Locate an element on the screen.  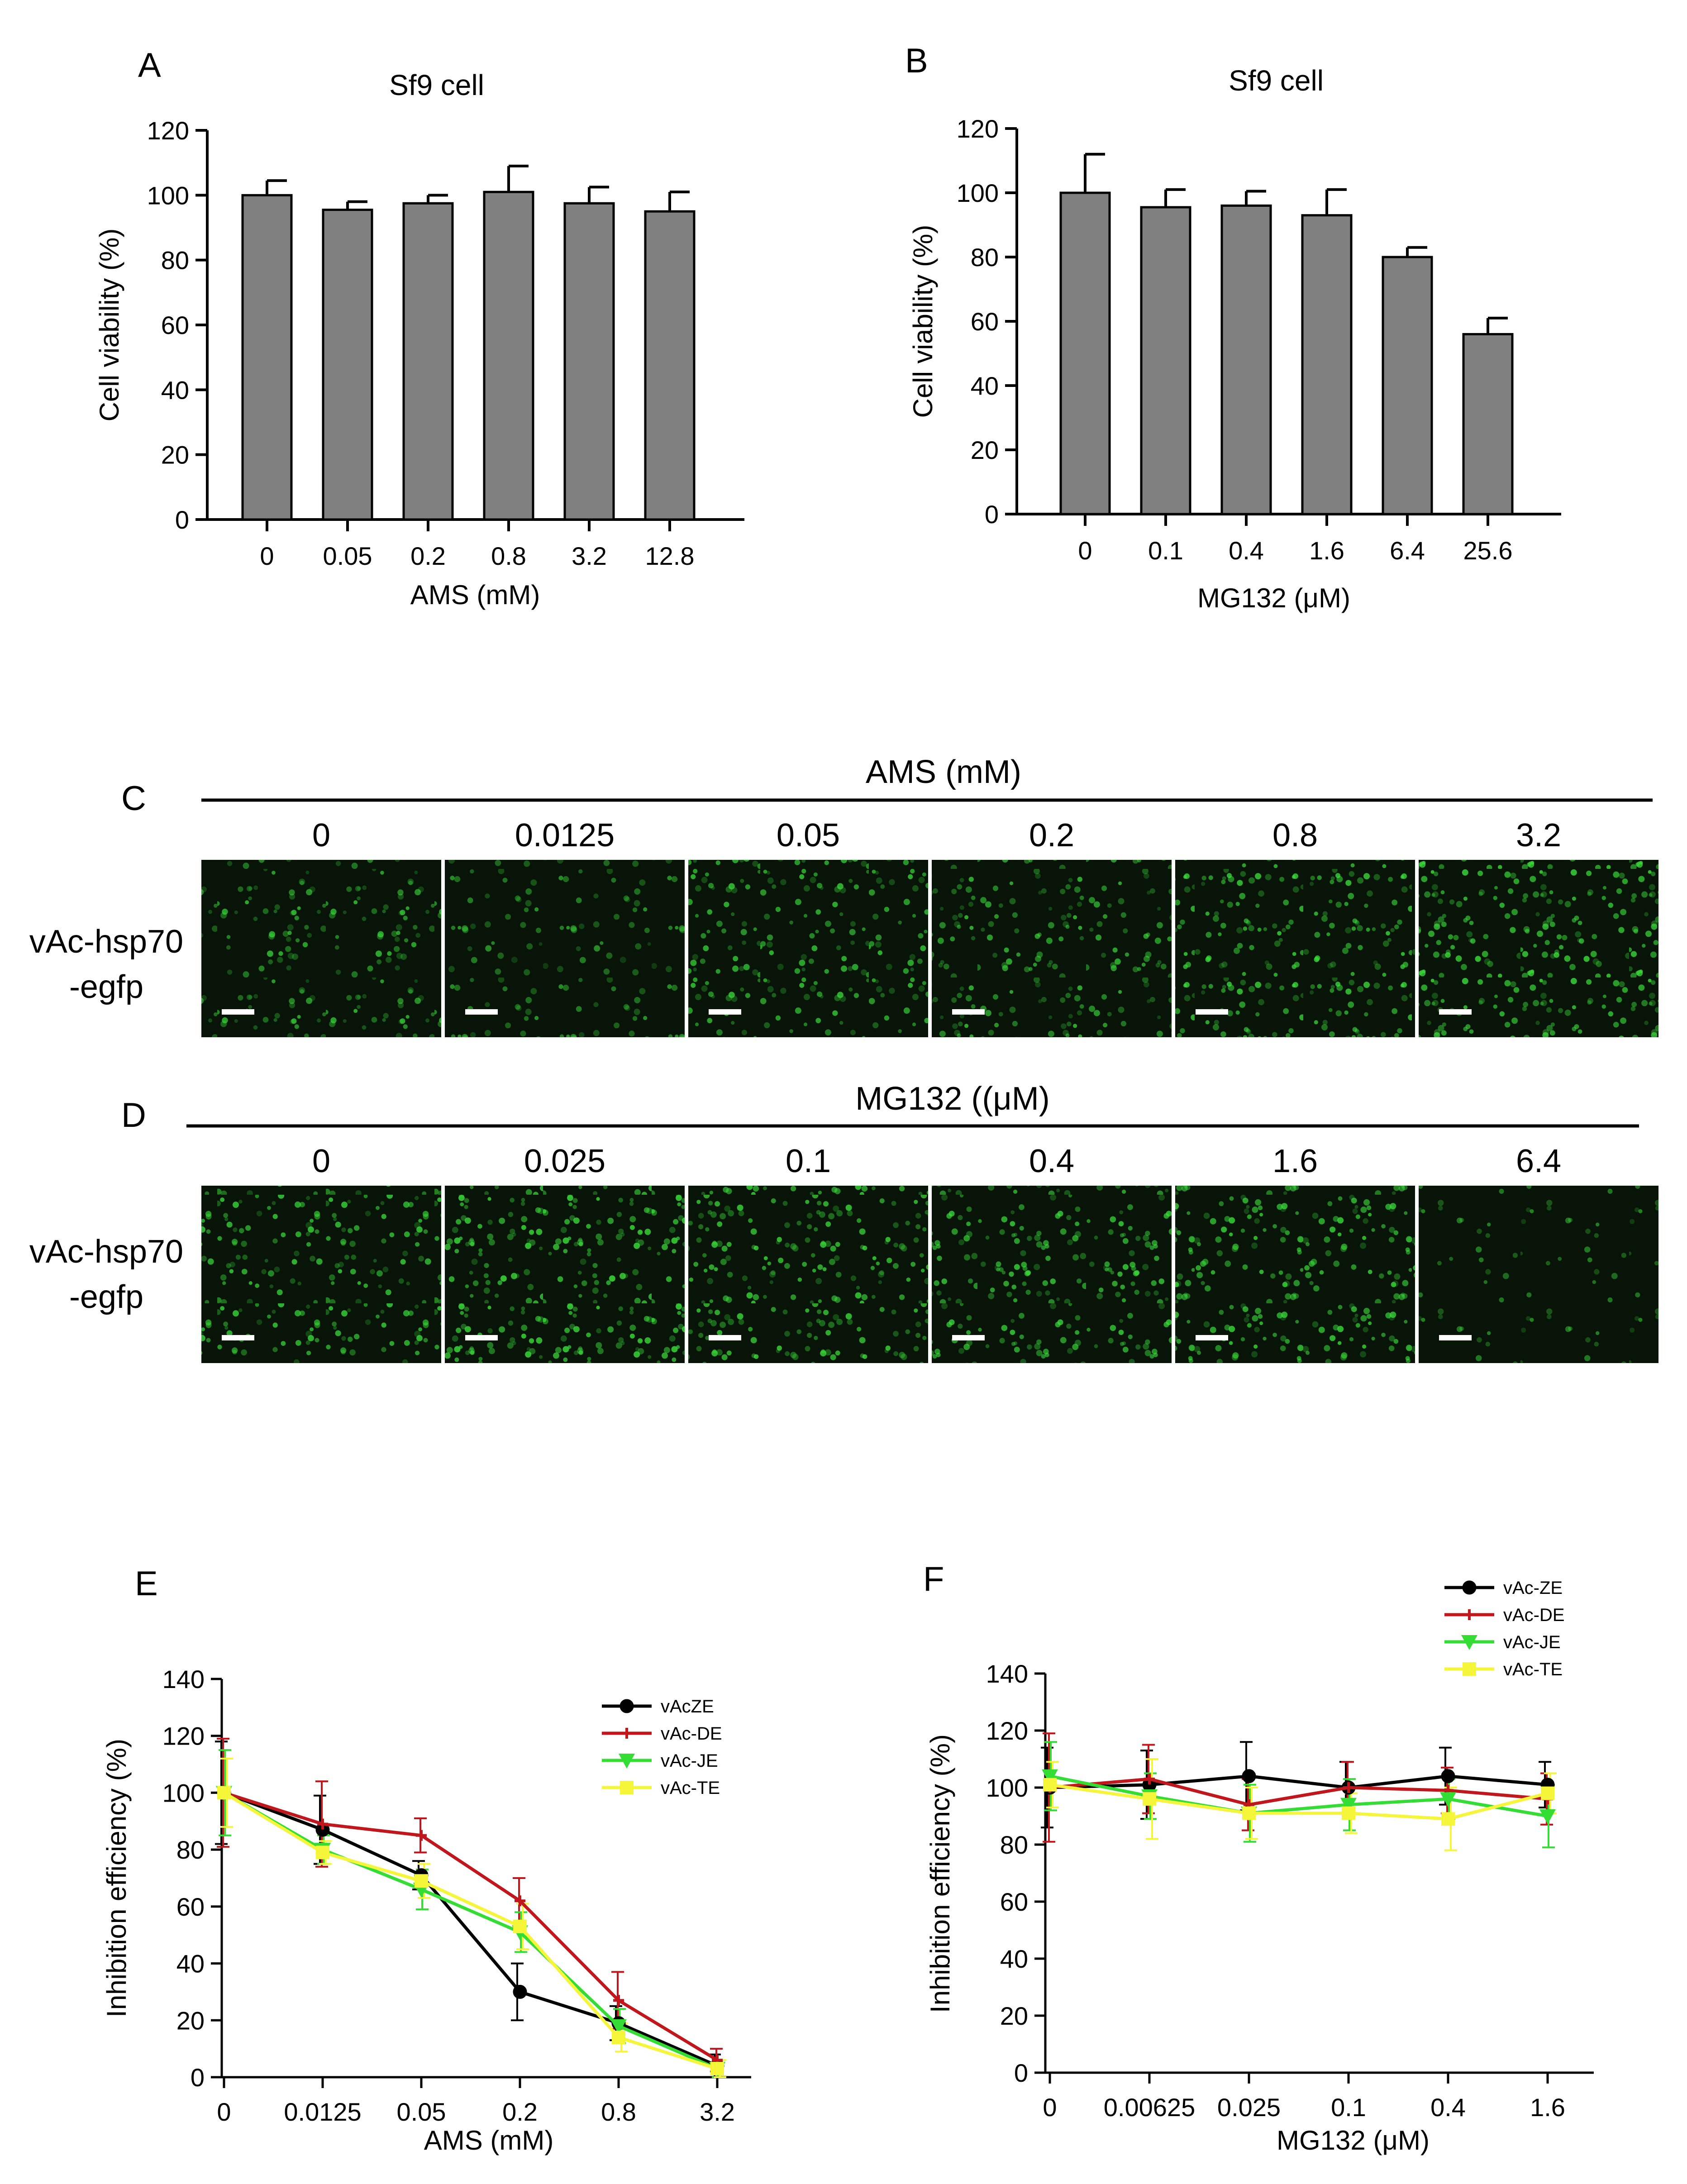
micrograph-column-label: 1.6 is located at coordinates (1295, 1161).